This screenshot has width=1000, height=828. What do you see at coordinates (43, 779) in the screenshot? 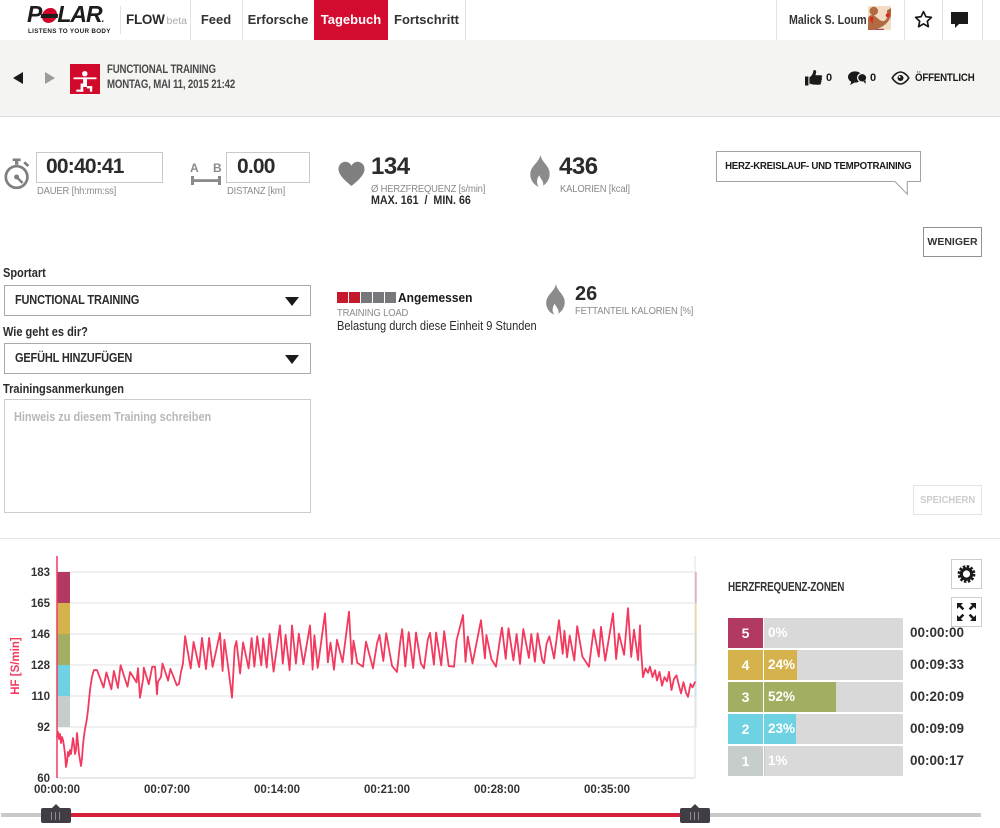
I see `svg-text: 60` at bounding box center [43, 779].